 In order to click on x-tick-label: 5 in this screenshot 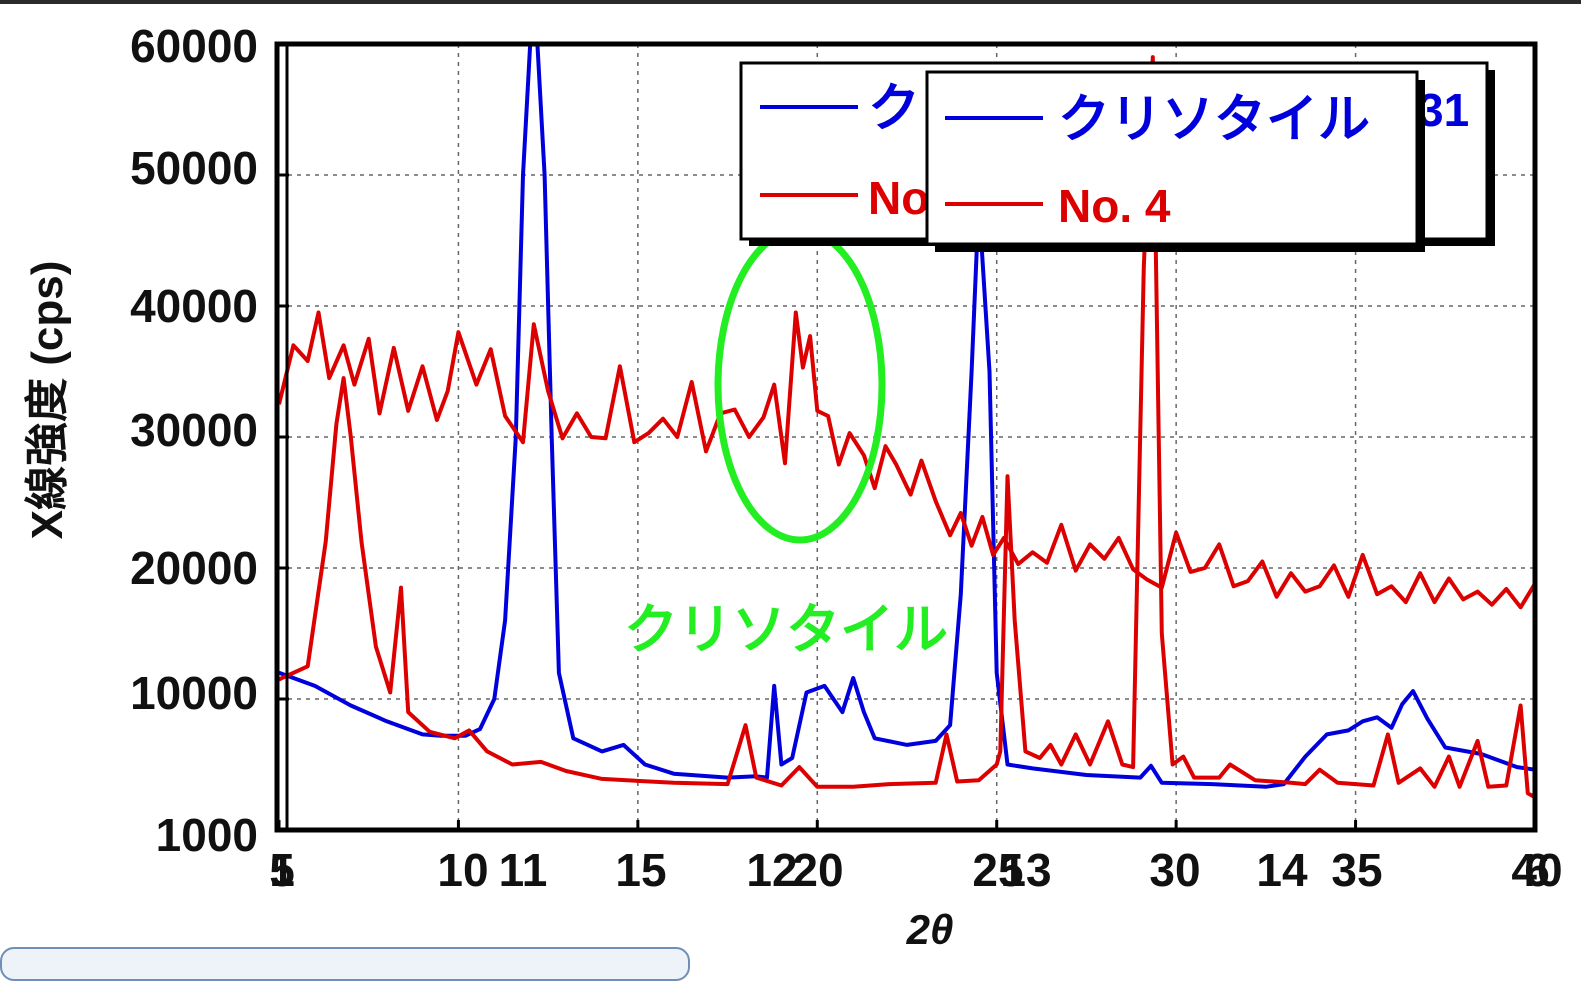, I will do `click(282, 870)`.